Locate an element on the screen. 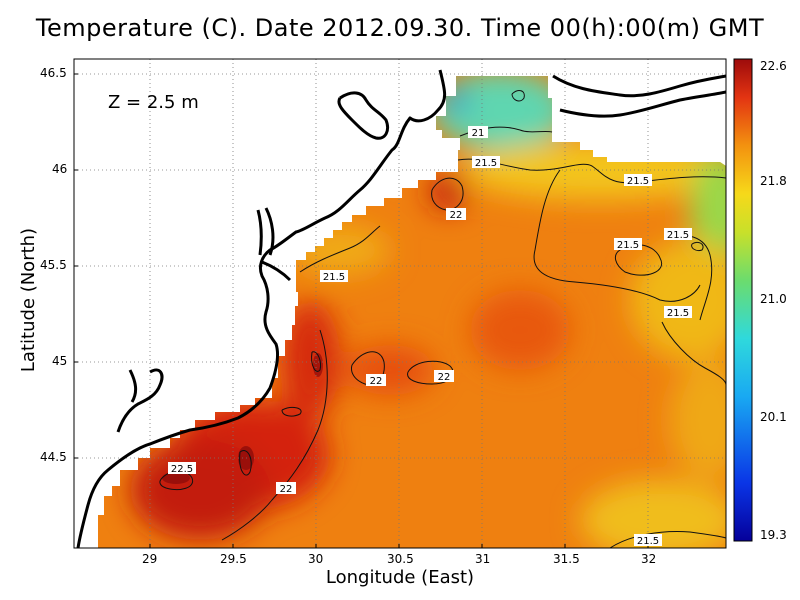 Image resolution: width=800 pixels, height=600 pixels. y-tick-label: 46.5 is located at coordinates (53, 73).